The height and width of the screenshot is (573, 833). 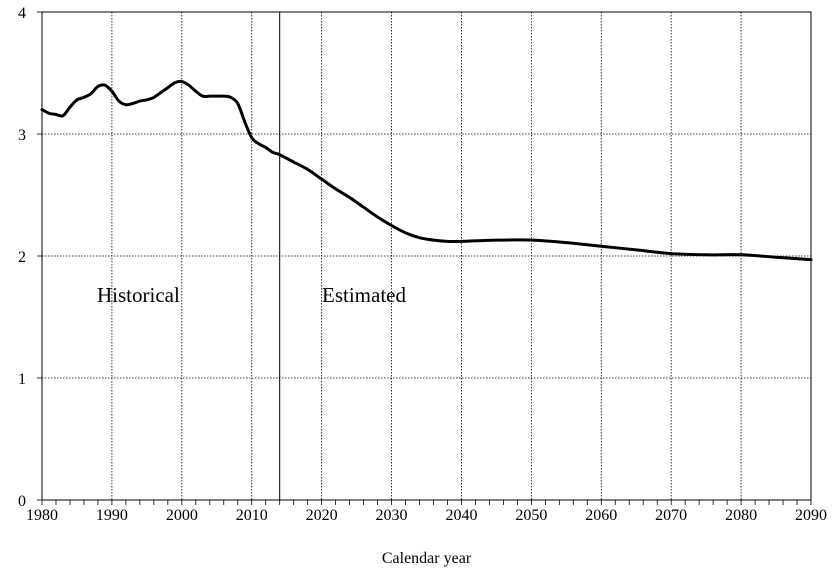 What do you see at coordinates (601, 515) in the screenshot?
I see `x-tick-label: 2060` at bounding box center [601, 515].